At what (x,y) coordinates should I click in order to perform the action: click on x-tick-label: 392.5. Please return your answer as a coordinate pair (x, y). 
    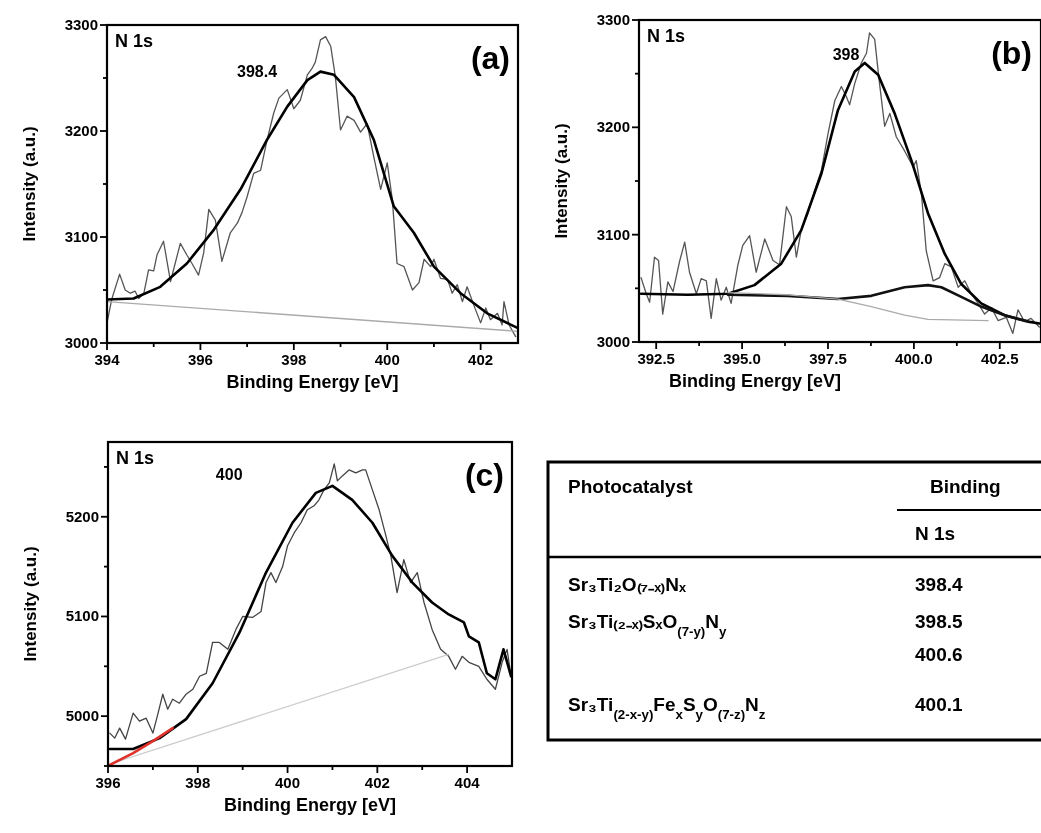
    Looking at the image, I should click on (656, 358).